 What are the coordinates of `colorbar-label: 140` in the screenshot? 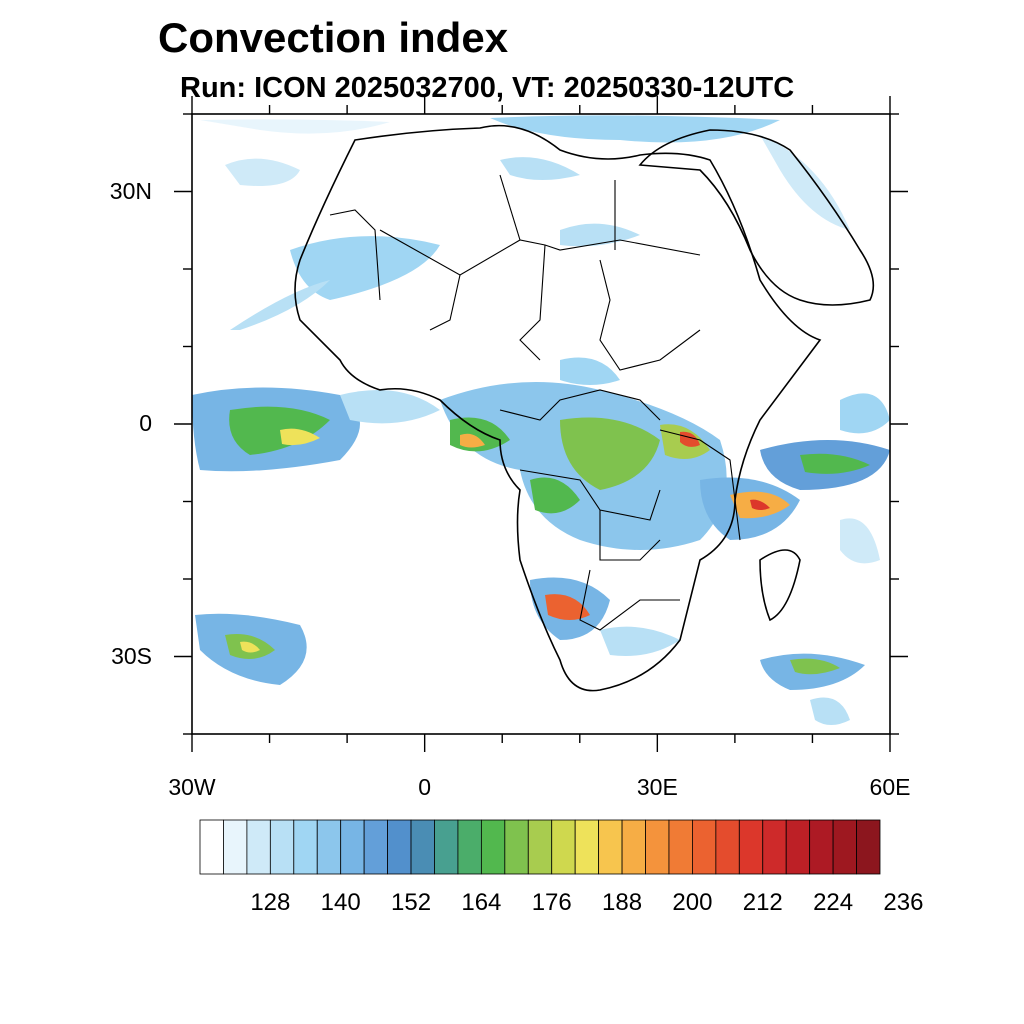 It's located at (340, 902).